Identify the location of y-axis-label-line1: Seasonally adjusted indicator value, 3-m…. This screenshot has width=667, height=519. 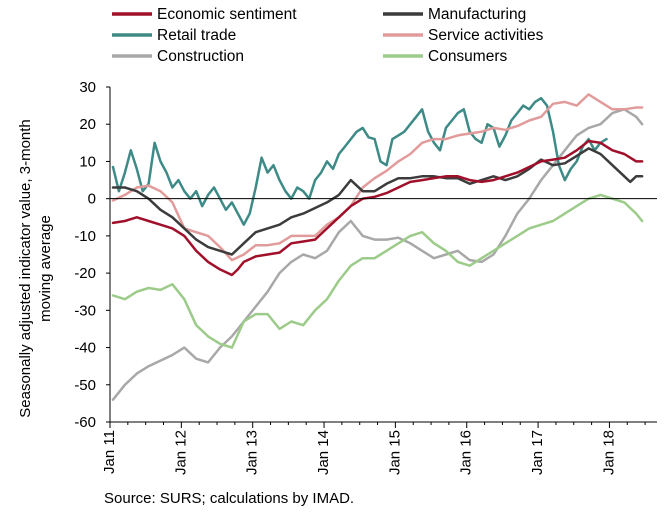
(25, 268).